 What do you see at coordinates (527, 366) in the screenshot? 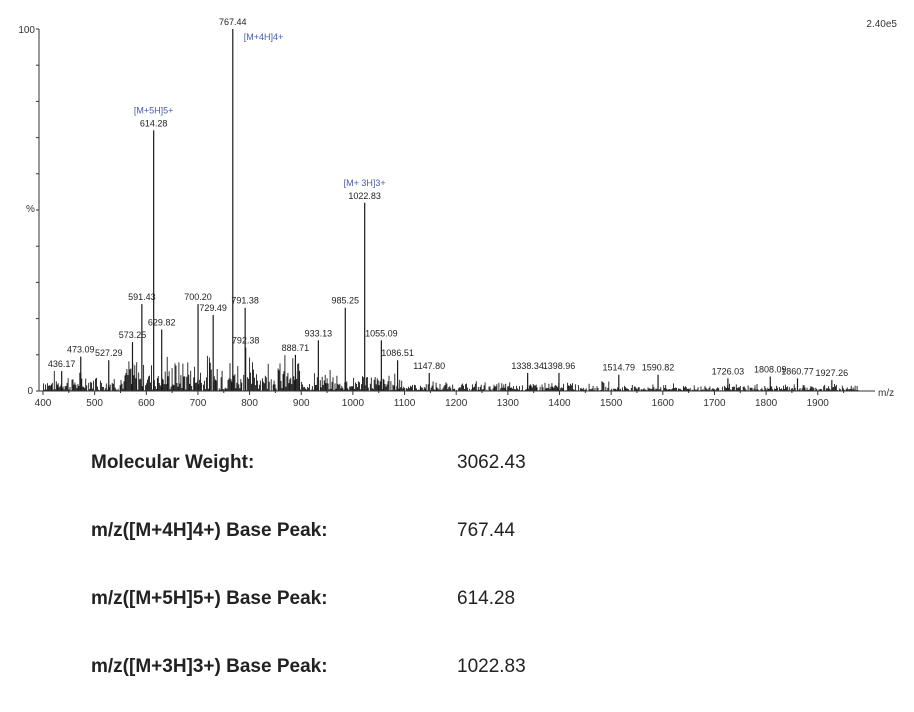
I see `peak-label-1338.34: 1338.34` at bounding box center [527, 366].